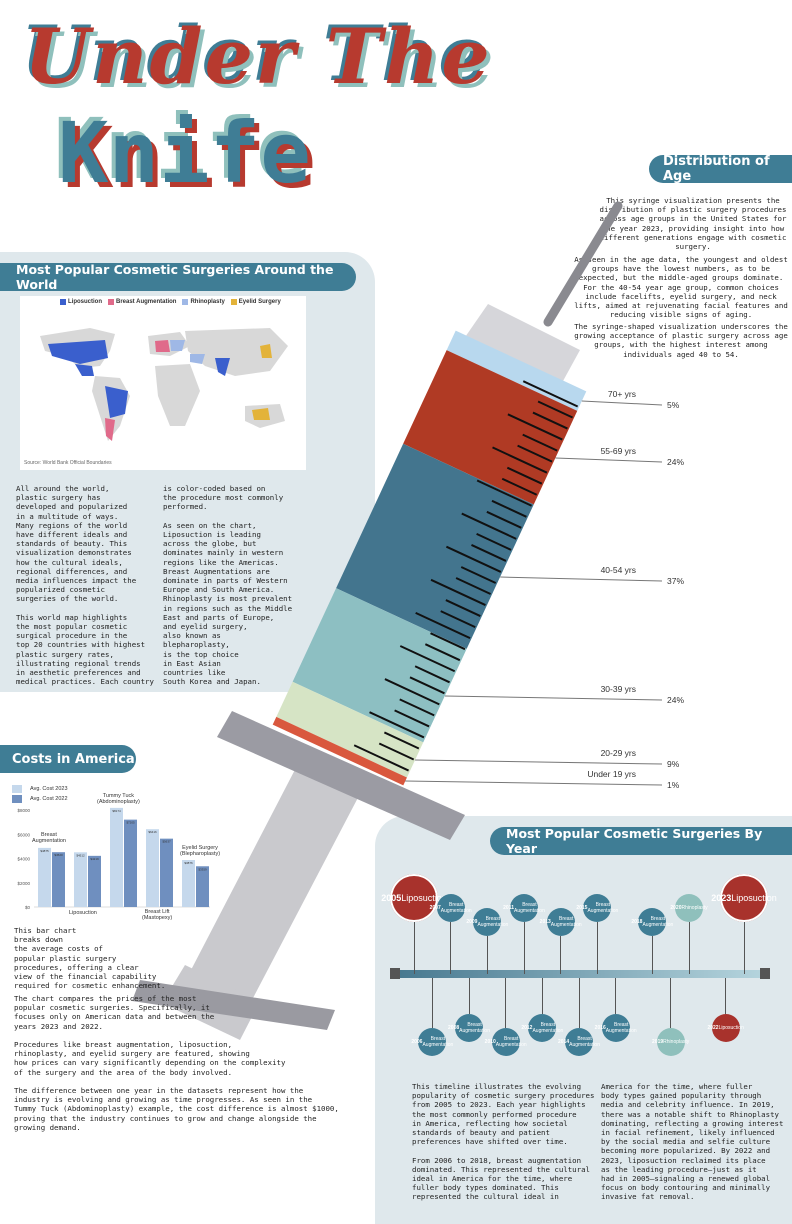 This screenshot has height=1224, width=792. I want to click on age-pct-2: 37%, so click(676, 581).